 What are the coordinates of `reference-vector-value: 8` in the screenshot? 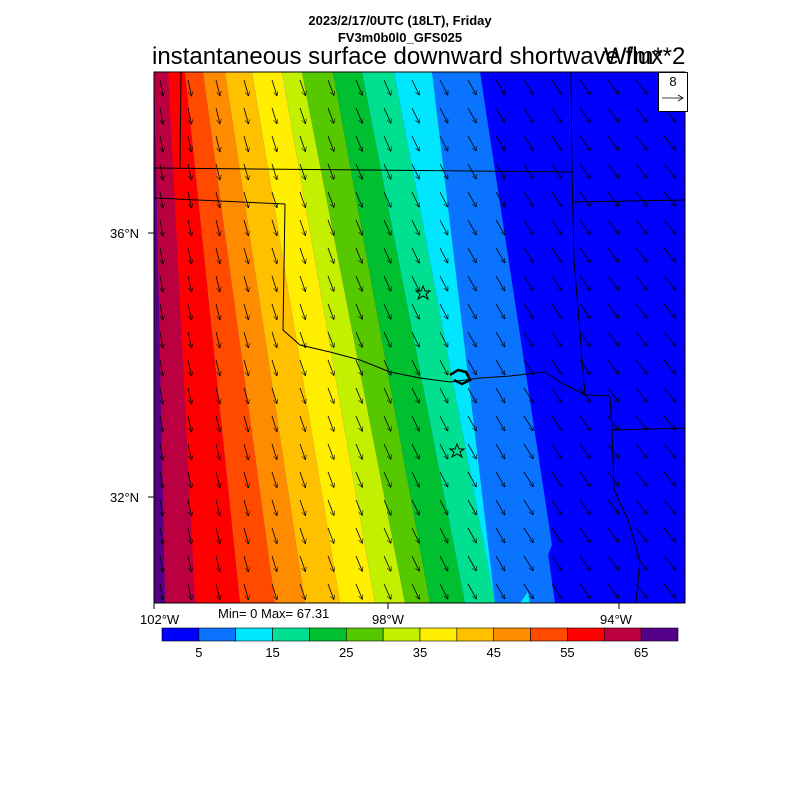 It's located at (673, 81).